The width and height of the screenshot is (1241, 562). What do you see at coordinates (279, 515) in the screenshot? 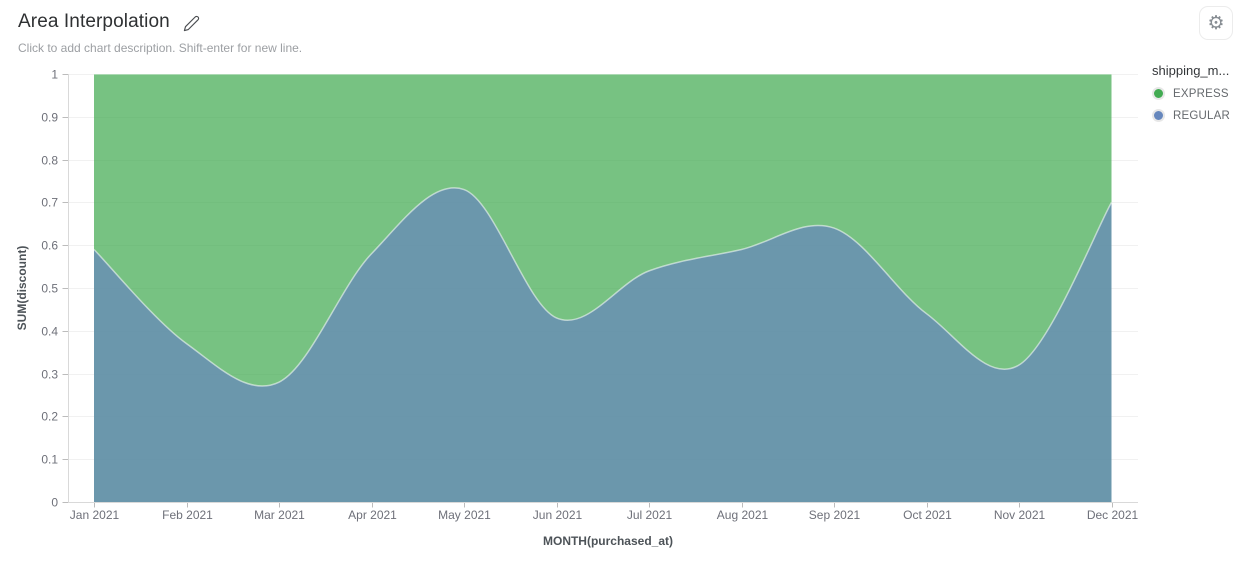
I see `x-tick-label: Mar 2021` at bounding box center [279, 515].